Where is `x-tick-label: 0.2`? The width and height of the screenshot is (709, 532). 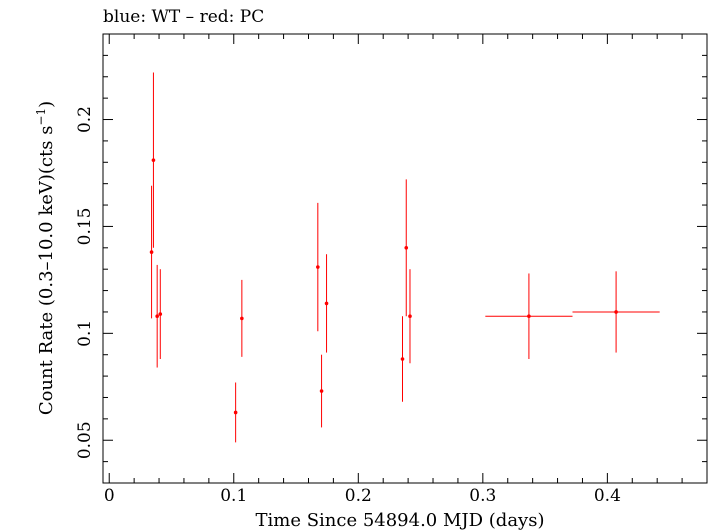
x-tick-label: 0.2 is located at coordinates (358, 496).